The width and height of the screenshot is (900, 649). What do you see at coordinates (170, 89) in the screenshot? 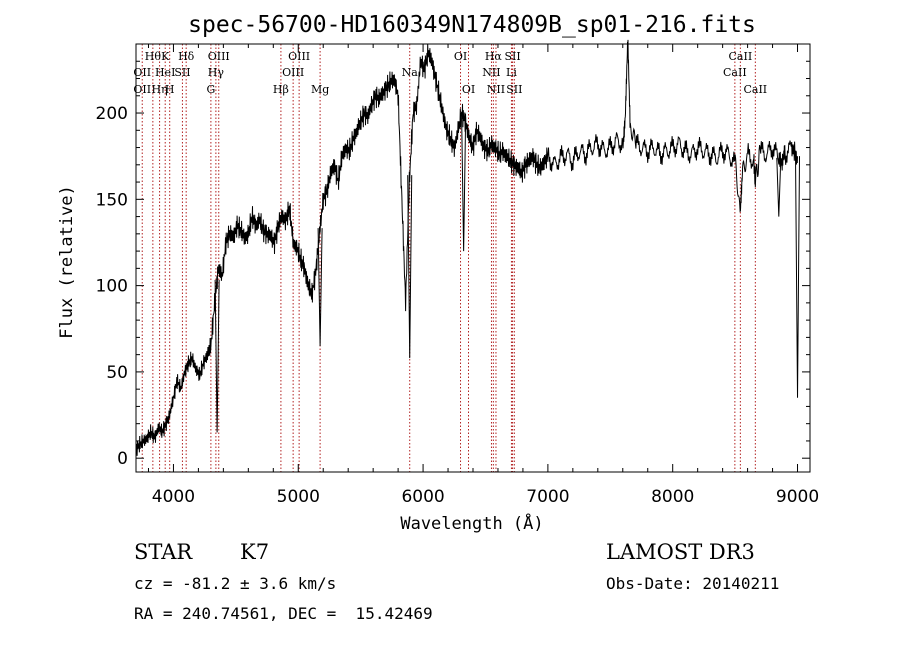
I see `emission-line-label: H` at bounding box center [170, 89].